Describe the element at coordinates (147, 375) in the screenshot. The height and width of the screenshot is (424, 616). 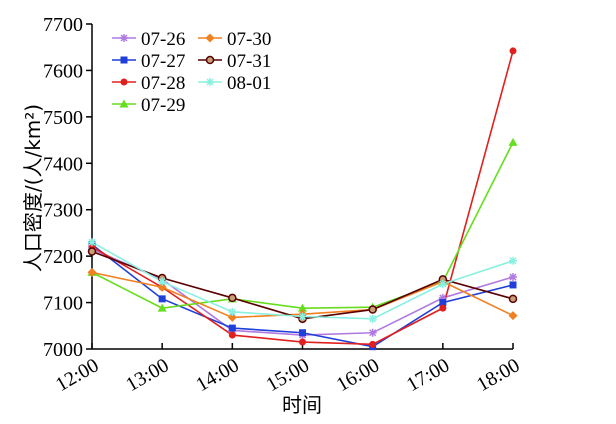
I see `x-tick-label: 13:00` at that location.